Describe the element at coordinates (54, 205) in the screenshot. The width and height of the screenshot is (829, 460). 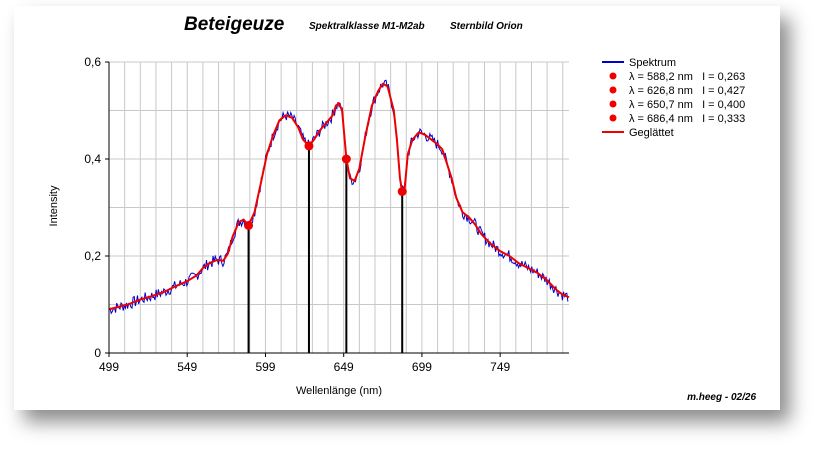
I see `y-axis-label: Intensity` at that location.